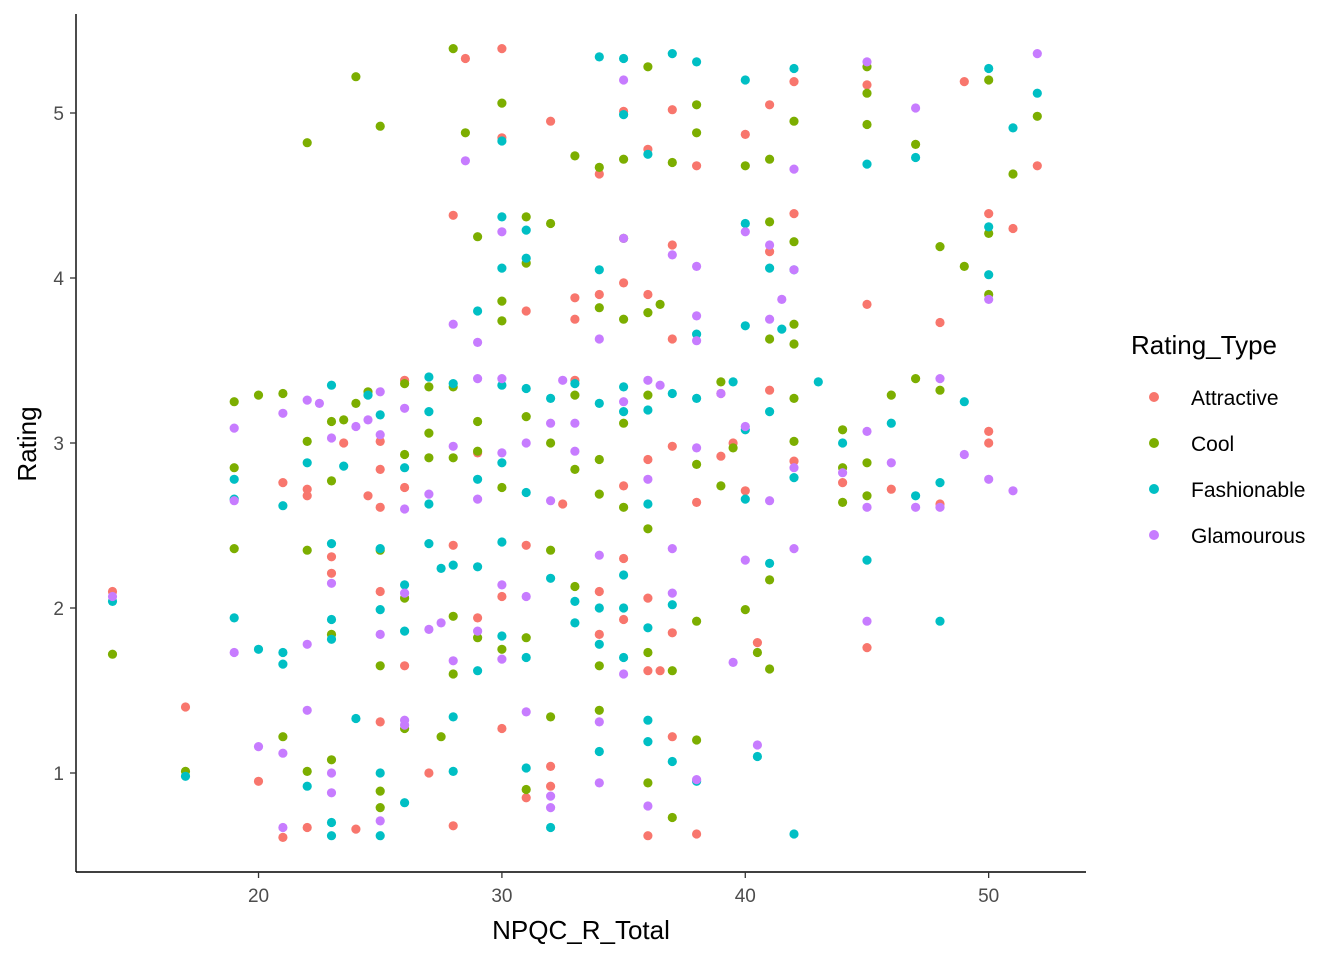 This screenshot has width=1344, height=960. Describe the element at coordinates (1248, 536) in the screenshot. I see `legend-label-glamourous: Glamourous` at that location.